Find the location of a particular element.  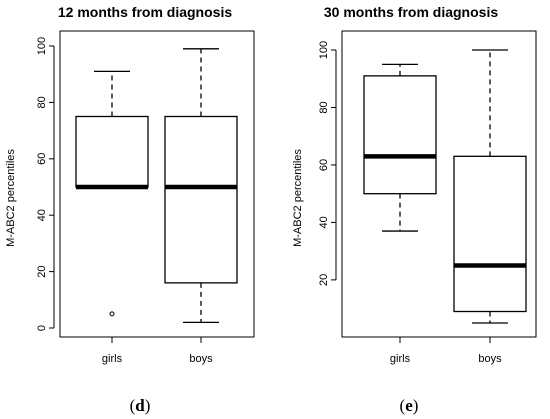

y-tick-label: 0 is located at coordinates (42, 328).